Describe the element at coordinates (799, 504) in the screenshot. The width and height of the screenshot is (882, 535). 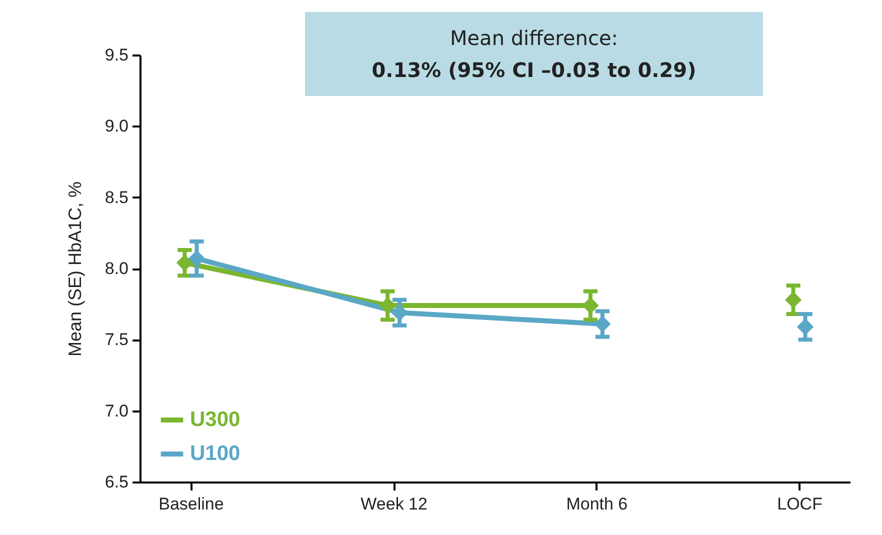
I see `x-tick-label: LOCF` at that location.